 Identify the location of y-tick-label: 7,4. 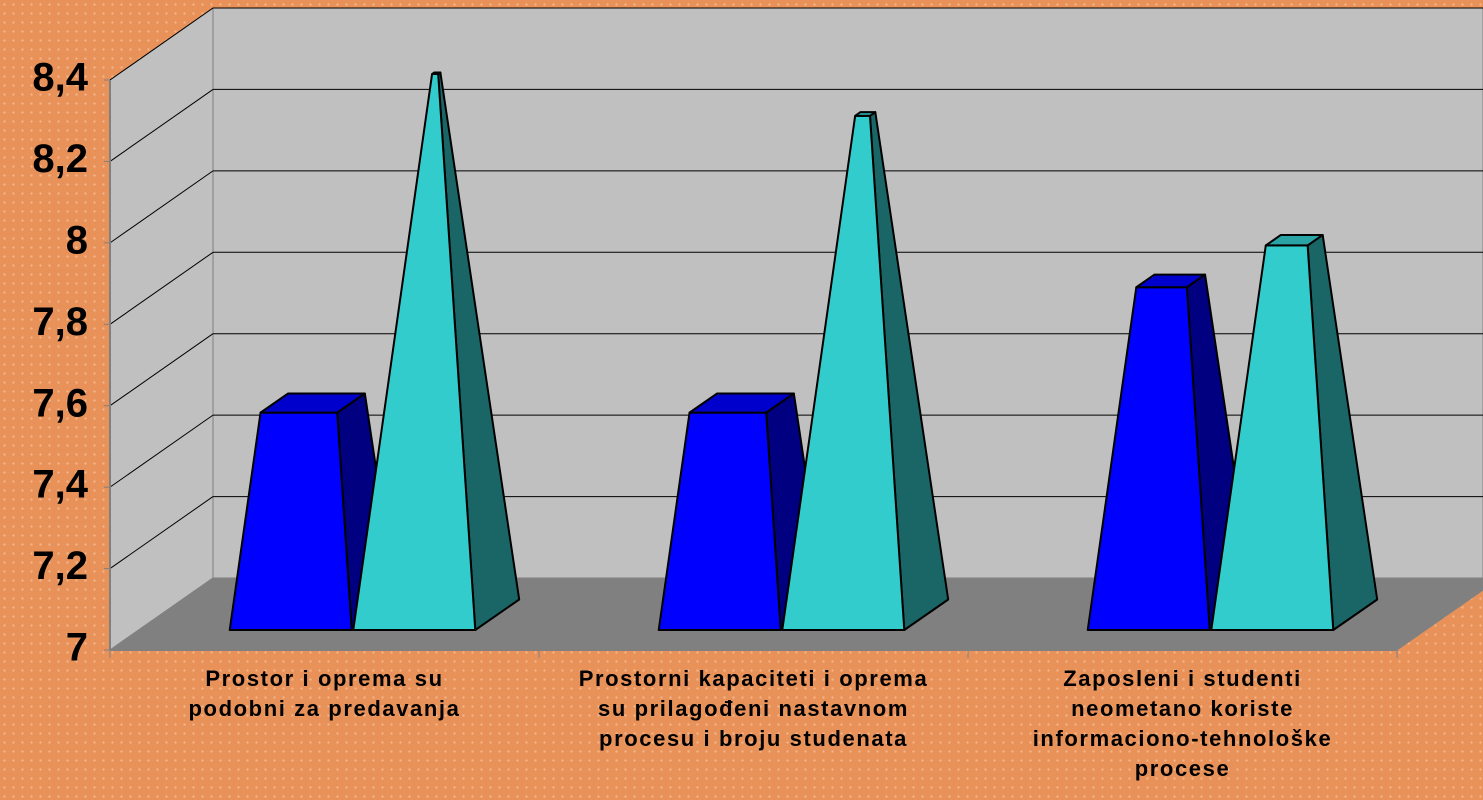
(60, 485).